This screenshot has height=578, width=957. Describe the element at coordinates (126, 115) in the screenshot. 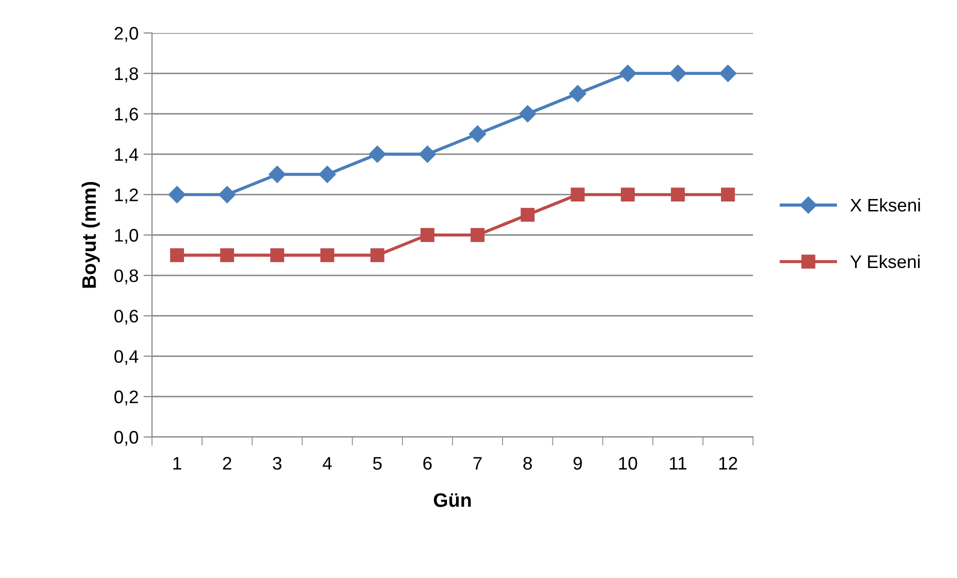

I see `y-tick-label: 1,6` at that location.